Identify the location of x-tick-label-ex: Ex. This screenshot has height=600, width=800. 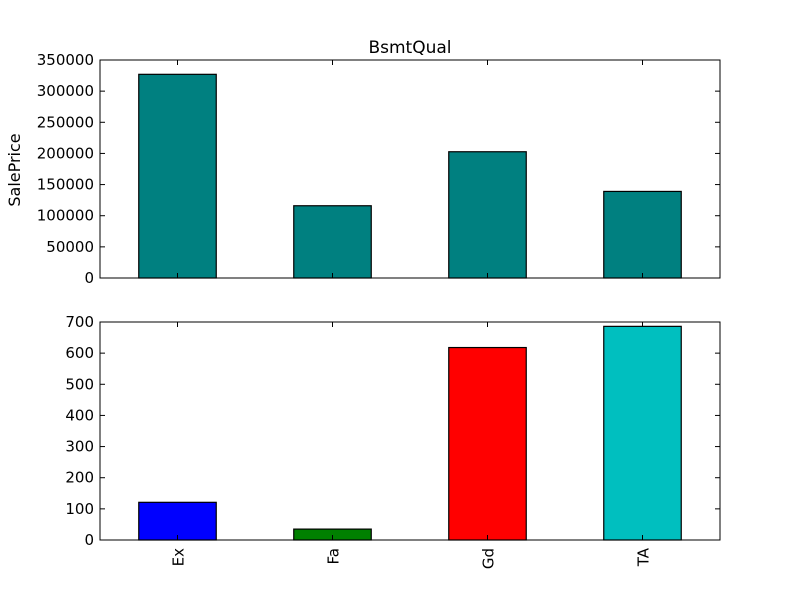
(179, 557).